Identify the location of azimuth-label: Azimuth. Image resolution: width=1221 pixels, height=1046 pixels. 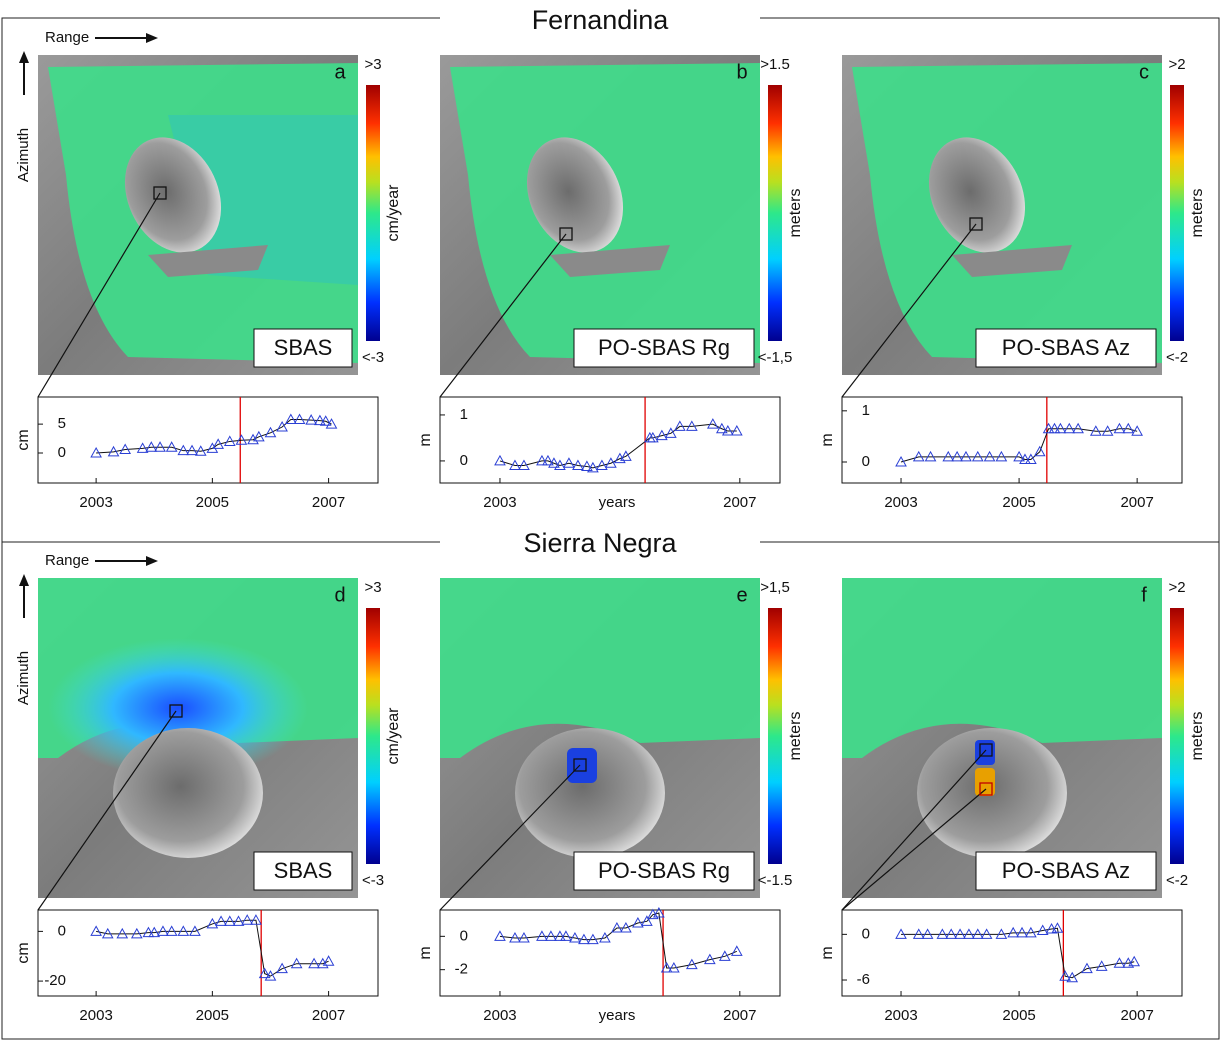
(23, 678).